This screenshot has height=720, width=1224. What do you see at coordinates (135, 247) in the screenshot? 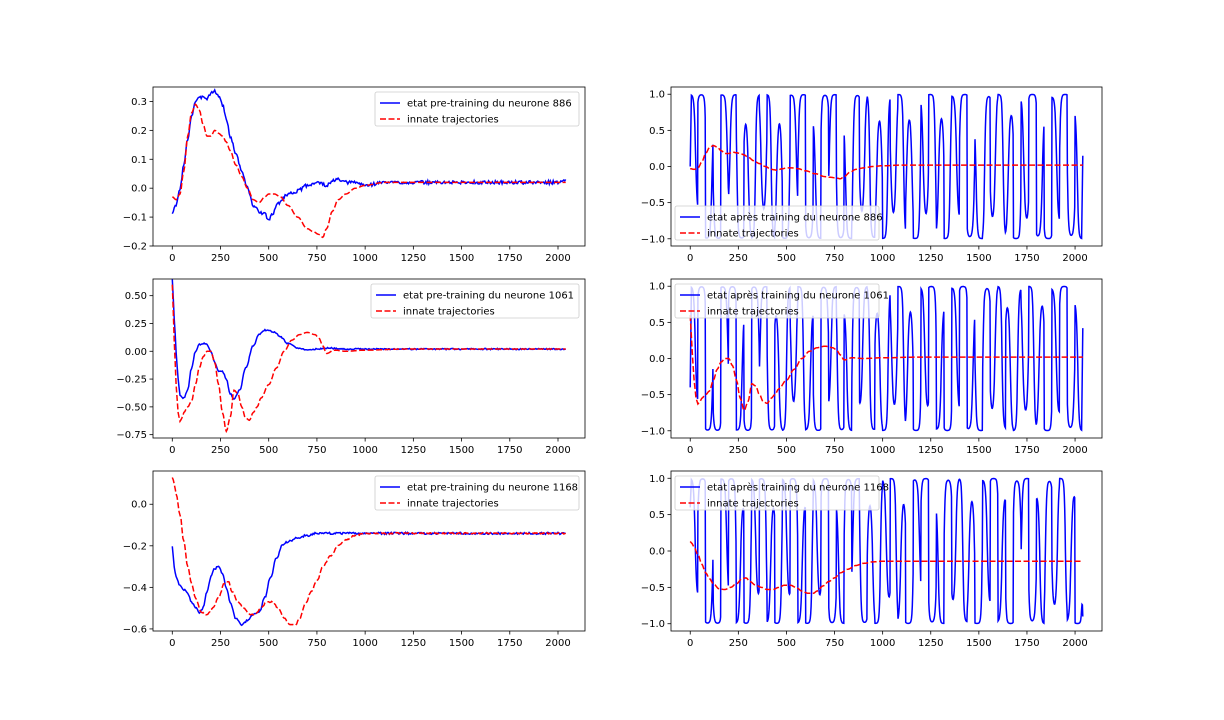
I see `y-tick-label: −0.2` at bounding box center [135, 247].